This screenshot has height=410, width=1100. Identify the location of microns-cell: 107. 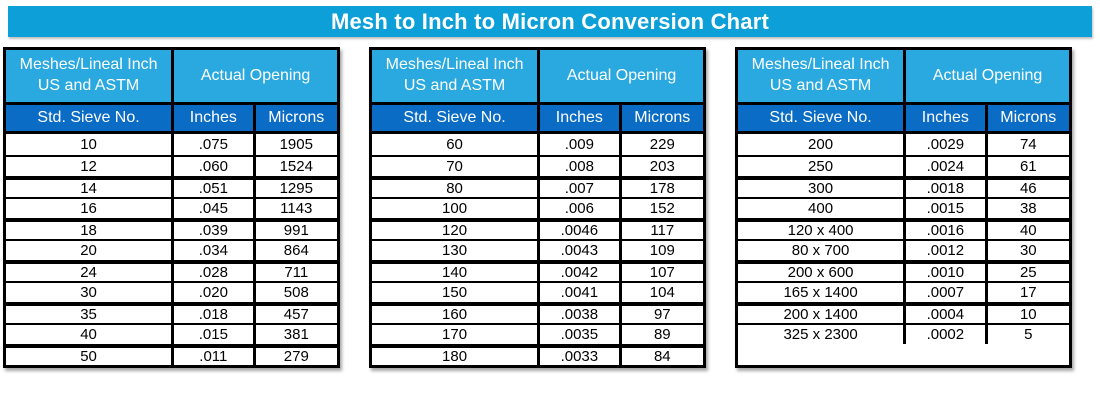
(662, 272).